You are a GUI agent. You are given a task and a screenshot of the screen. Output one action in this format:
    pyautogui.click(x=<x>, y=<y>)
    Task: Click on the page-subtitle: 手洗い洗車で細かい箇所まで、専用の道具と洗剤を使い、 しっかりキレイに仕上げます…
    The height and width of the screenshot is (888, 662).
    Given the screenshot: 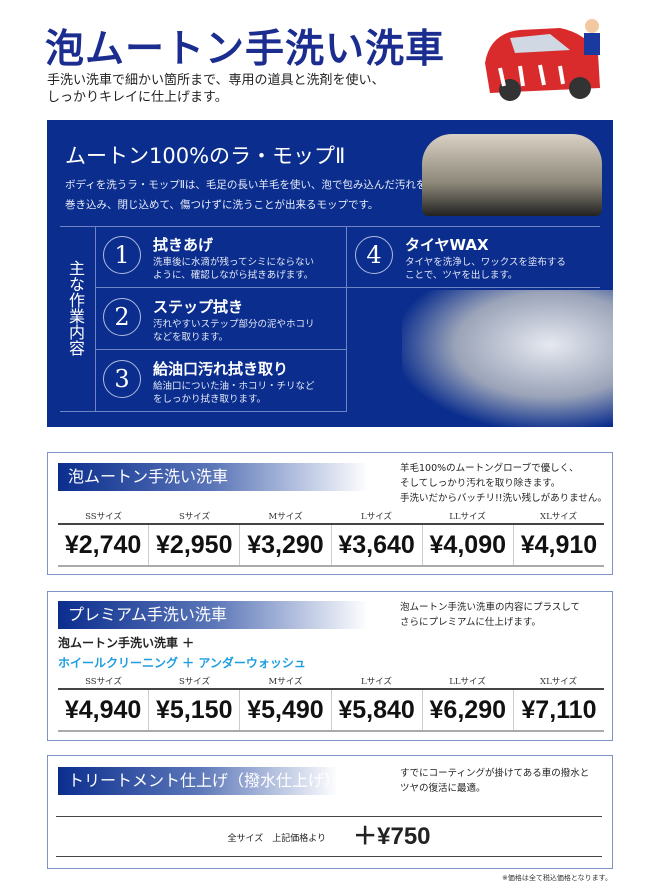 What is the action you would take?
    pyautogui.click(x=215, y=89)
    